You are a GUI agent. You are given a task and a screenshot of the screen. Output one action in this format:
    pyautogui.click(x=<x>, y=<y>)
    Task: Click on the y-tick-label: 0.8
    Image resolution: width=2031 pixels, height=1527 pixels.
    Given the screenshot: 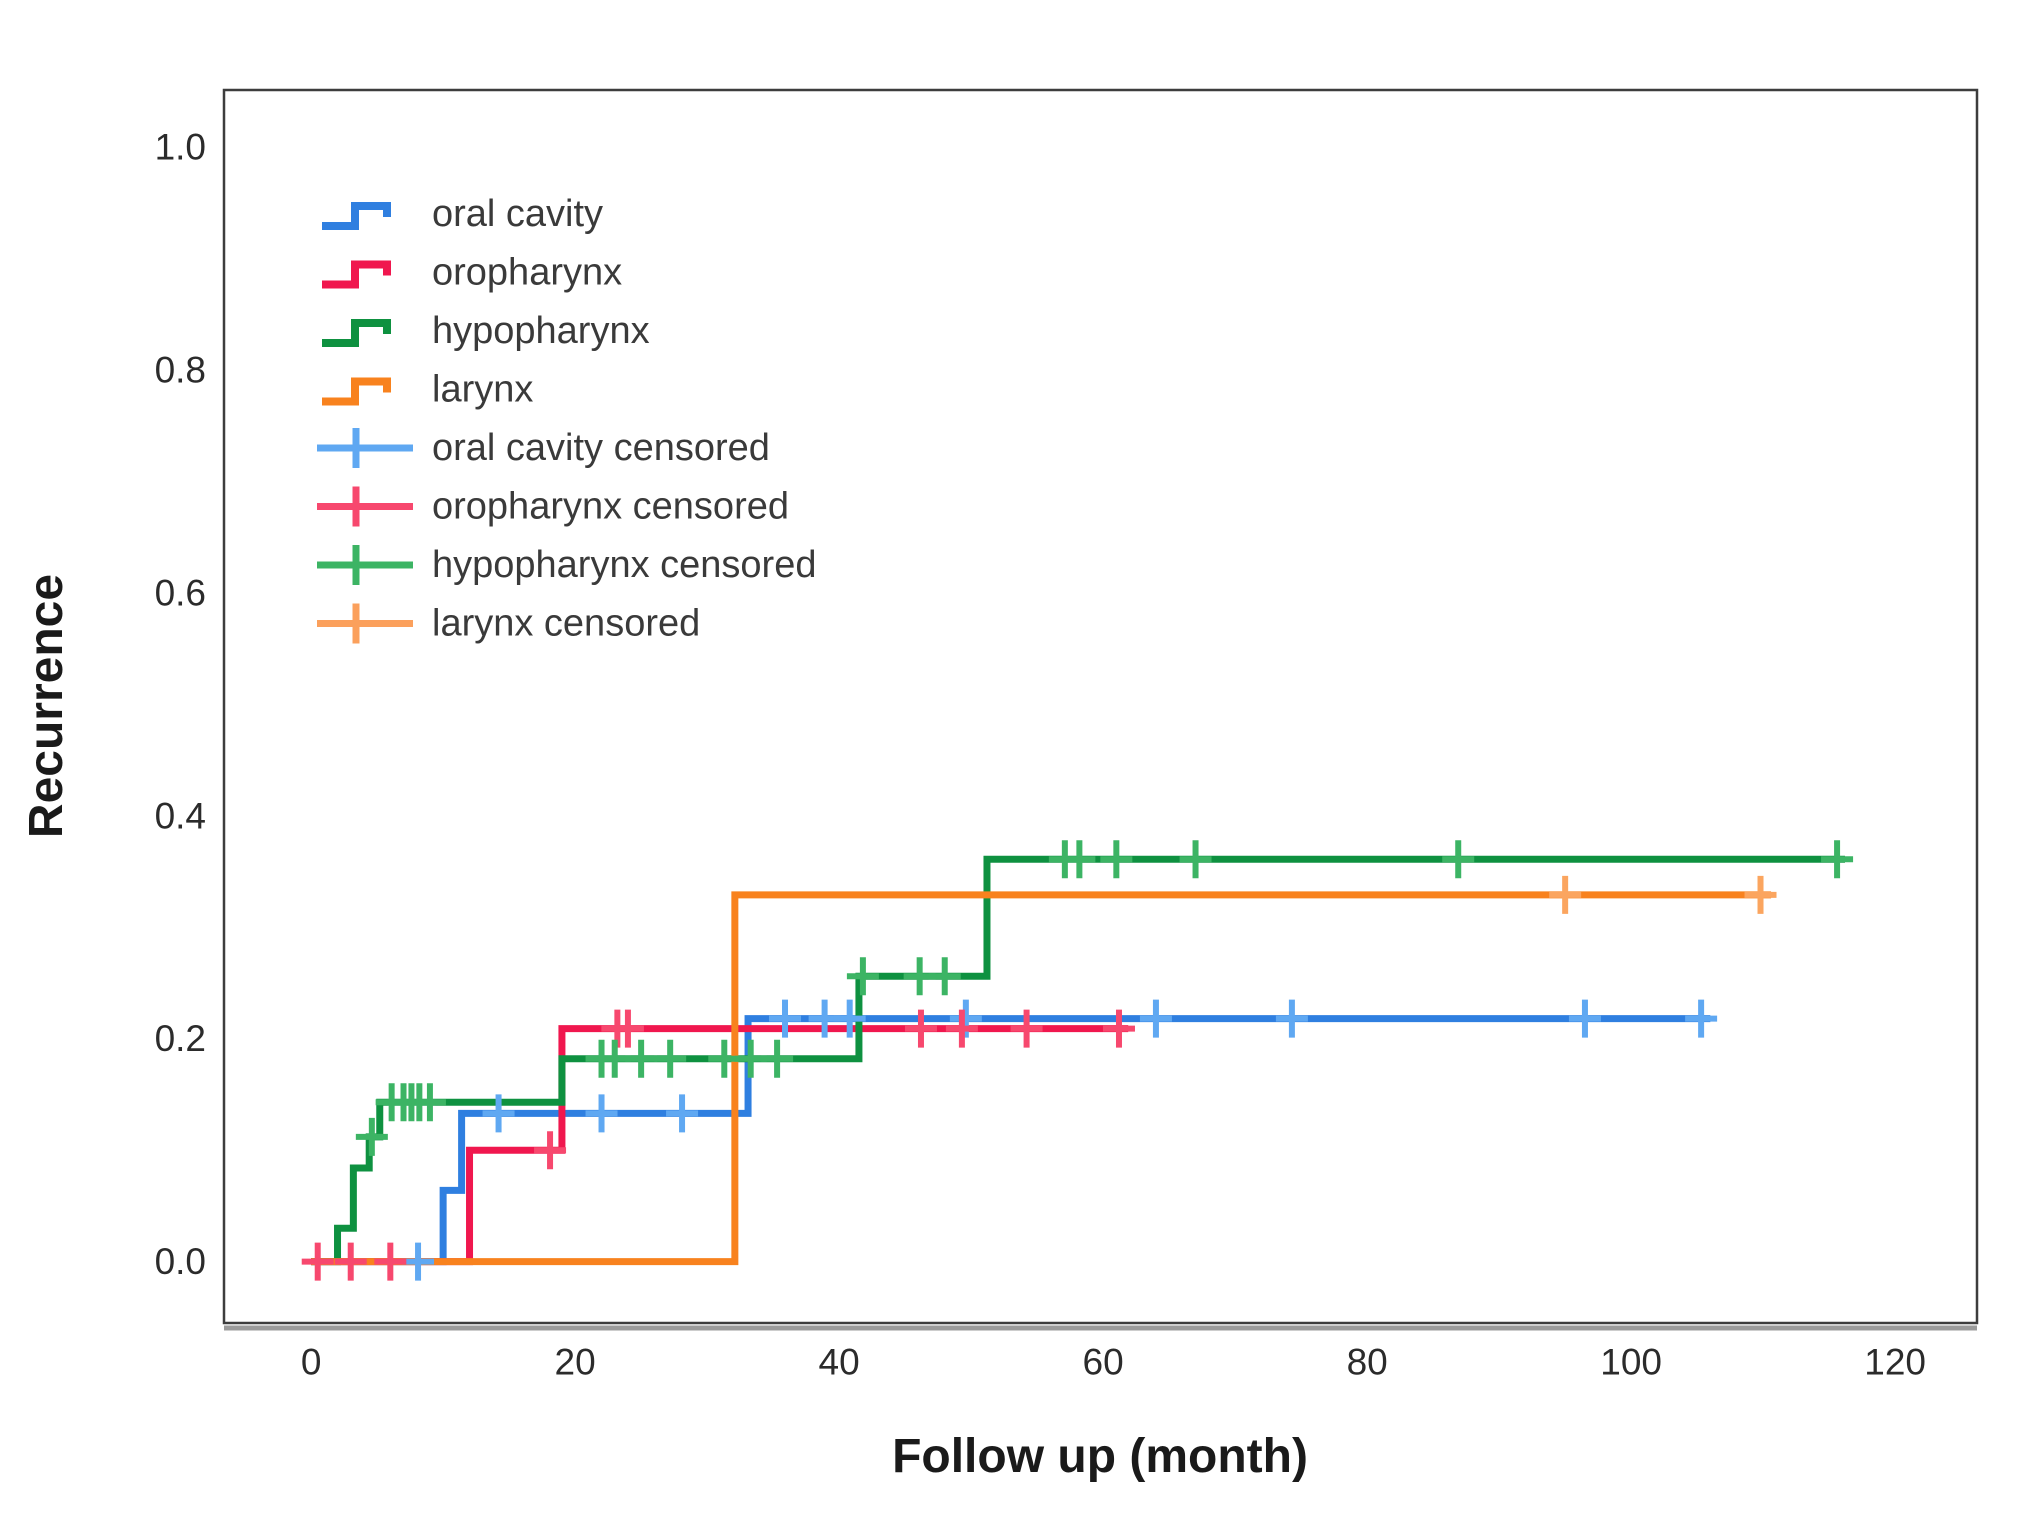 What is the action you would take?
    pyautogui.click(x=180, y=369)
    